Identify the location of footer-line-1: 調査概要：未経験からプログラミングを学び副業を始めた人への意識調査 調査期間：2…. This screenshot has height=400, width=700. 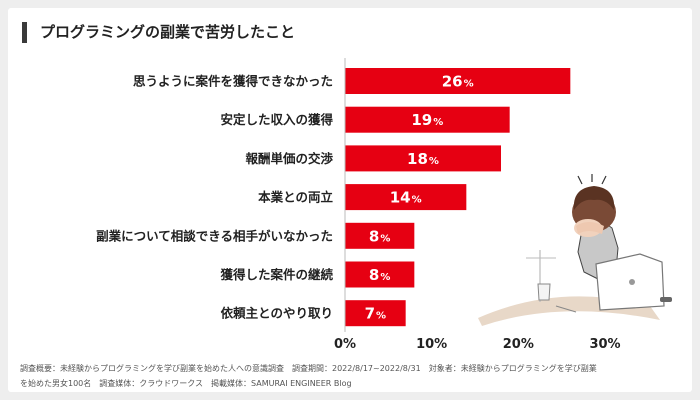
(308, 368).